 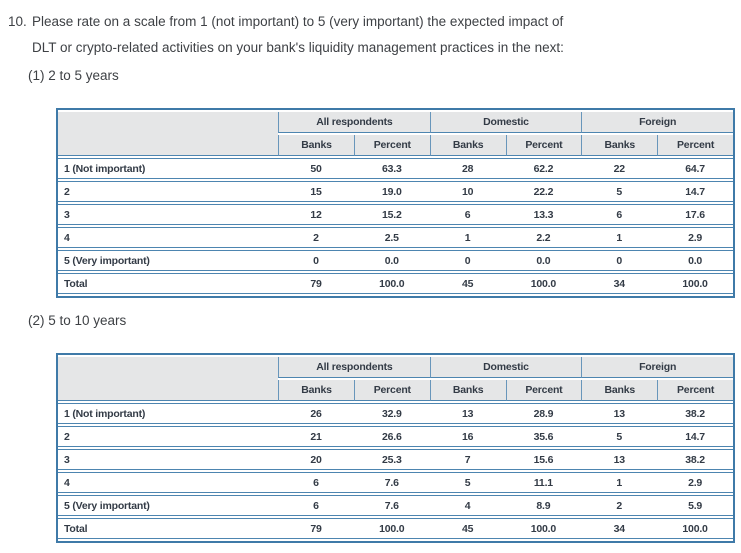 I want to click on group-header-foreign: Foreign, so click(x=657, y=367).